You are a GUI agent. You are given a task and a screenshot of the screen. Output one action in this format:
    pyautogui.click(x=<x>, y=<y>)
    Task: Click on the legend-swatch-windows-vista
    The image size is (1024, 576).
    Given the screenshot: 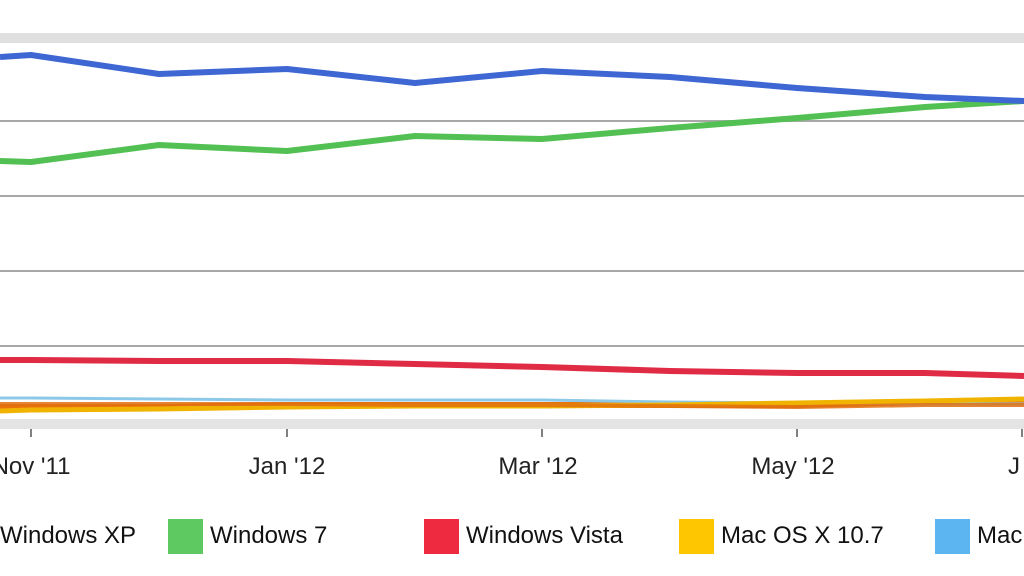 What is the action you would take?
    pyautogui.click(x=441, y=536)
    